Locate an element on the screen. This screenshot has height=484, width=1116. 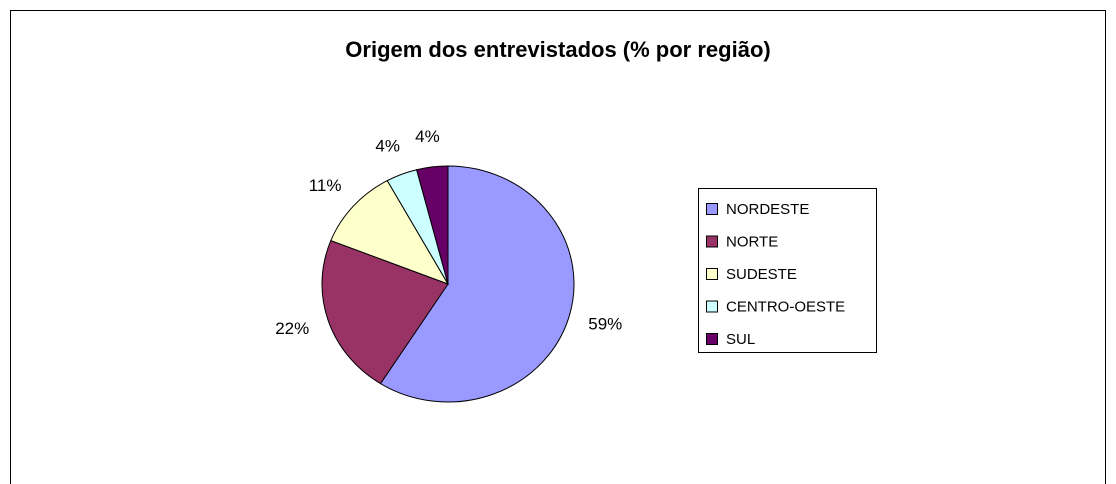
chart-title: Origem dos entrevistados (% por região) is located at coordinates (557, 49).